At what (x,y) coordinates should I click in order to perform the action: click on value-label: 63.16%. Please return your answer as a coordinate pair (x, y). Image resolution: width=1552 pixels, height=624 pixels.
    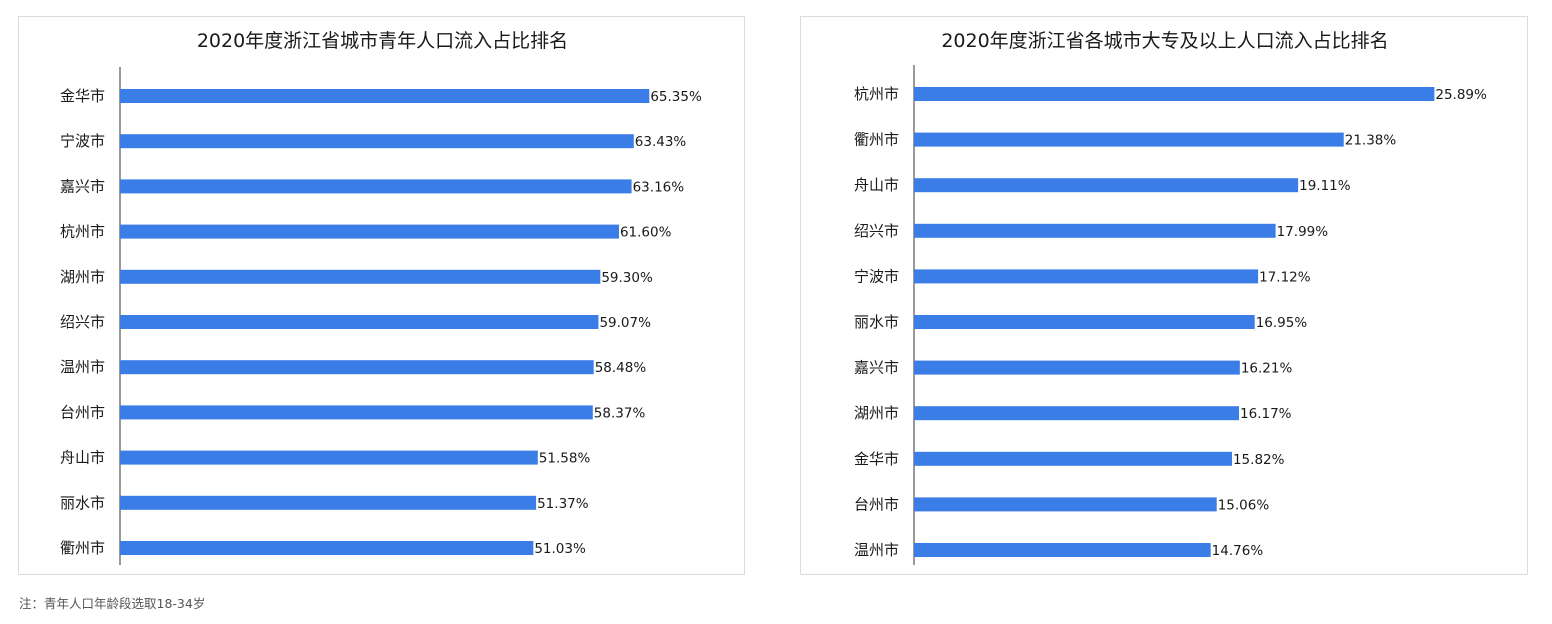
    Looking at the image, I should click on (659, 187).